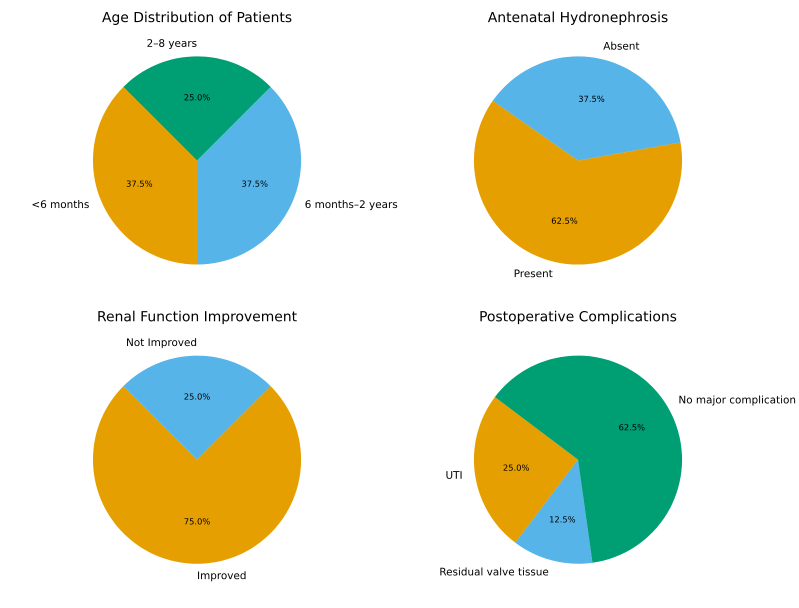 The image size is (799, 608). Describe the element at coordinates (533, 274) in the screenshot. I see `slice-label: Present` at that location.